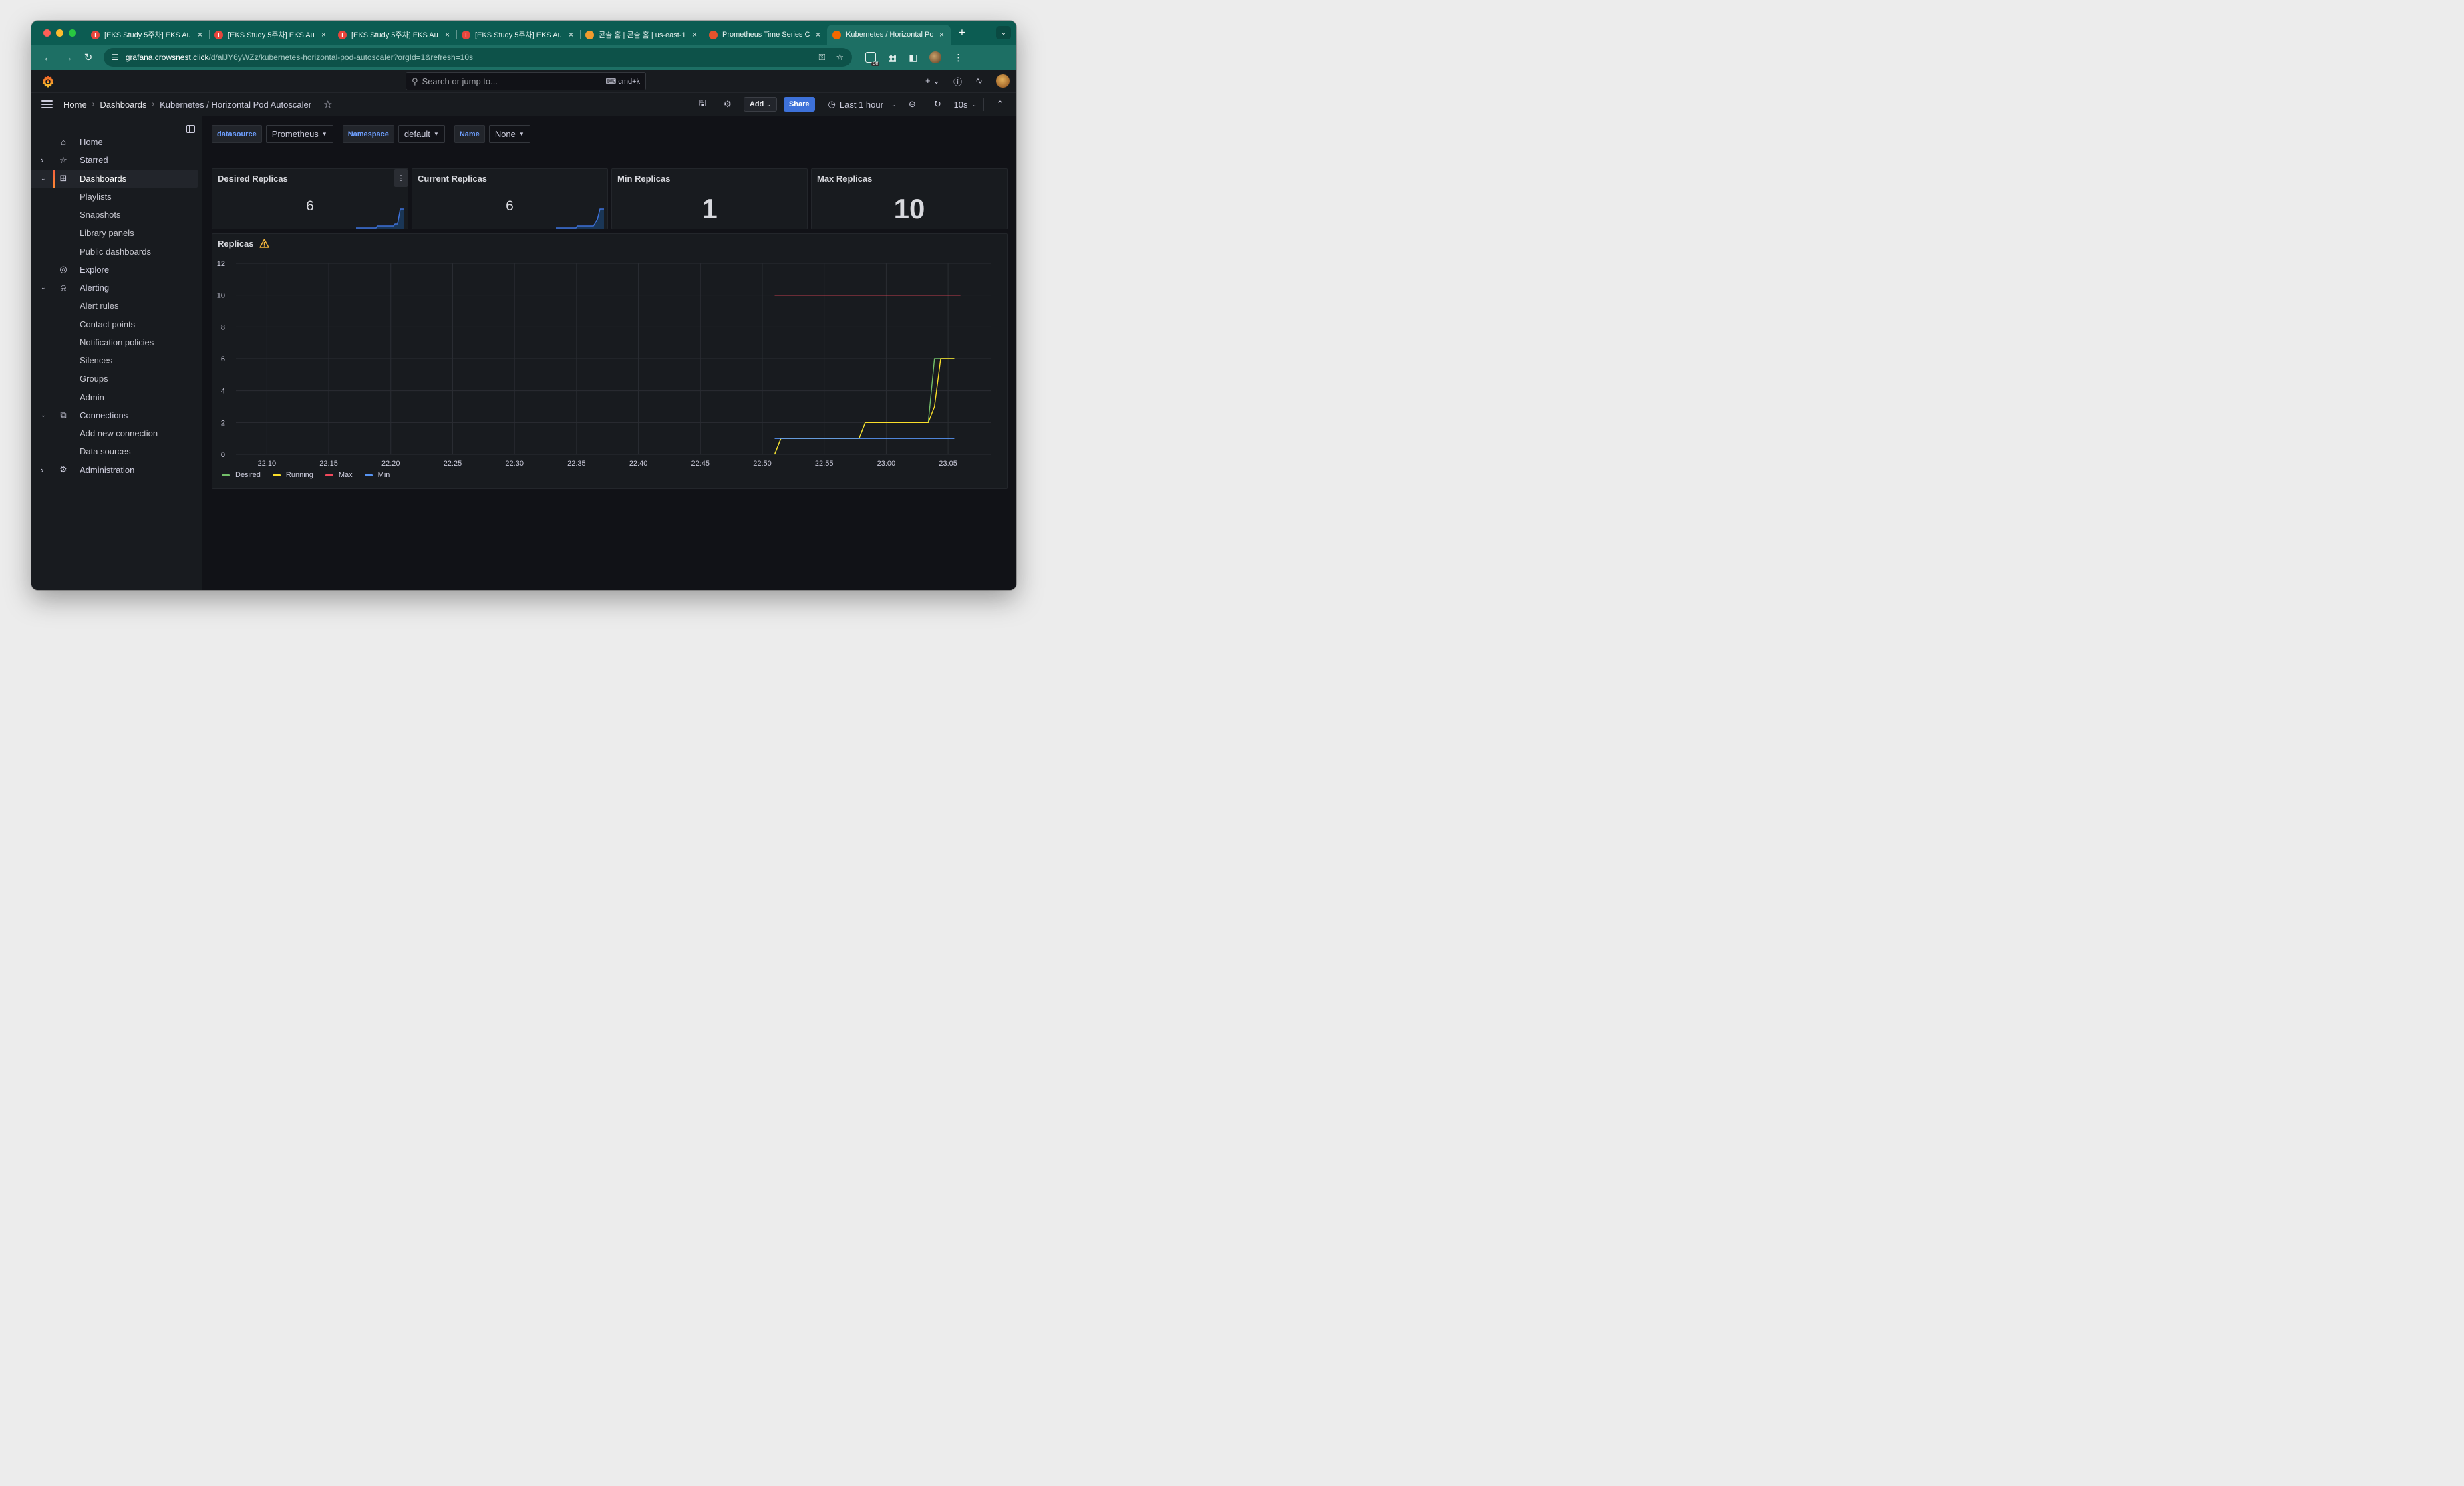  What do you see at coordinates (328, 104) in the screenshot?
I see `favorite-star-icon: ☆` at bounding box center [328, 104].